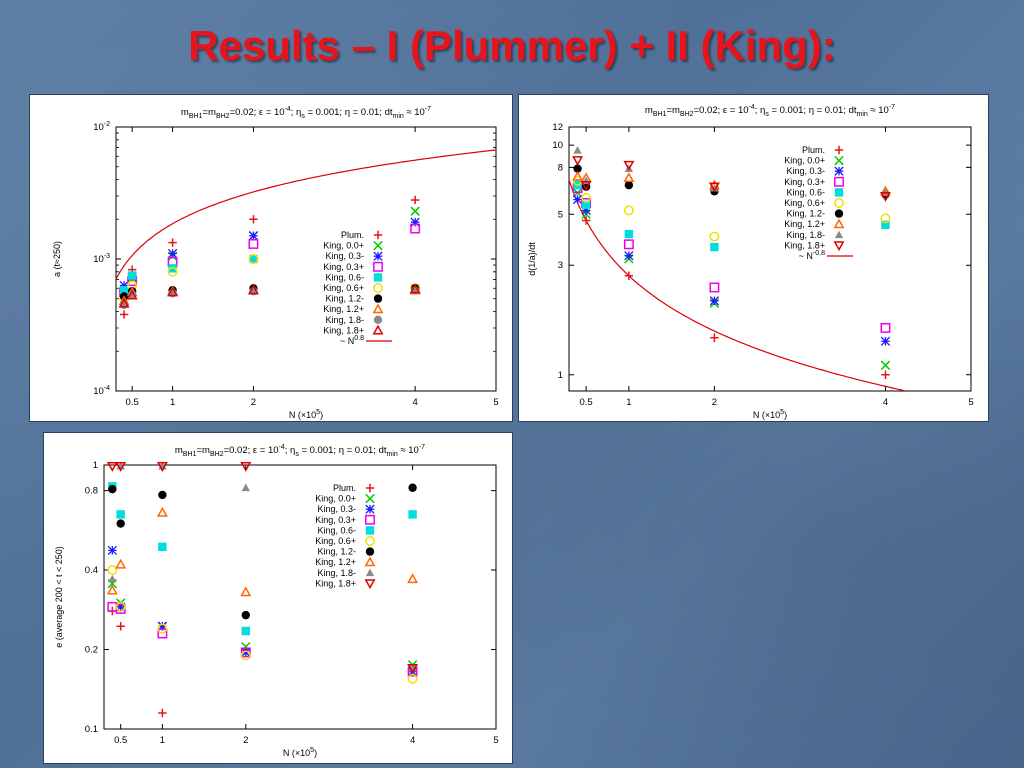  Describe the element at coordinates (335, 583) in the screenshot. I see `legend-label: King, 1.8+` at that location.